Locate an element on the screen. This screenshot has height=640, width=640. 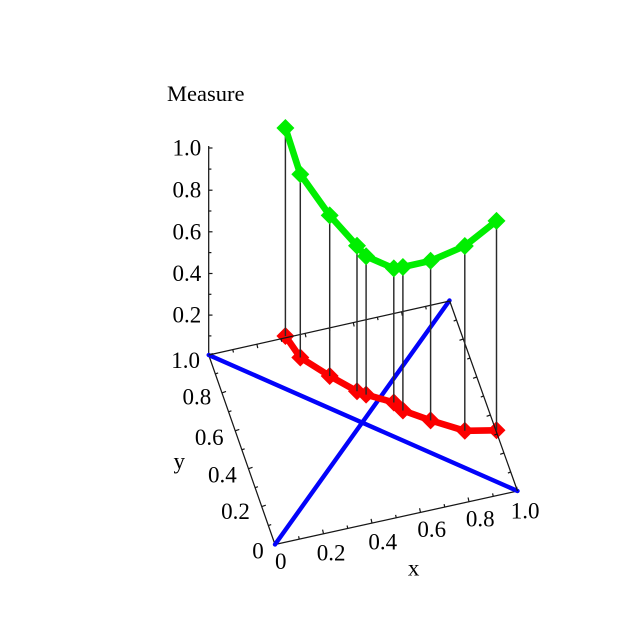
svg-text: y is located at coordinates (180, 461).